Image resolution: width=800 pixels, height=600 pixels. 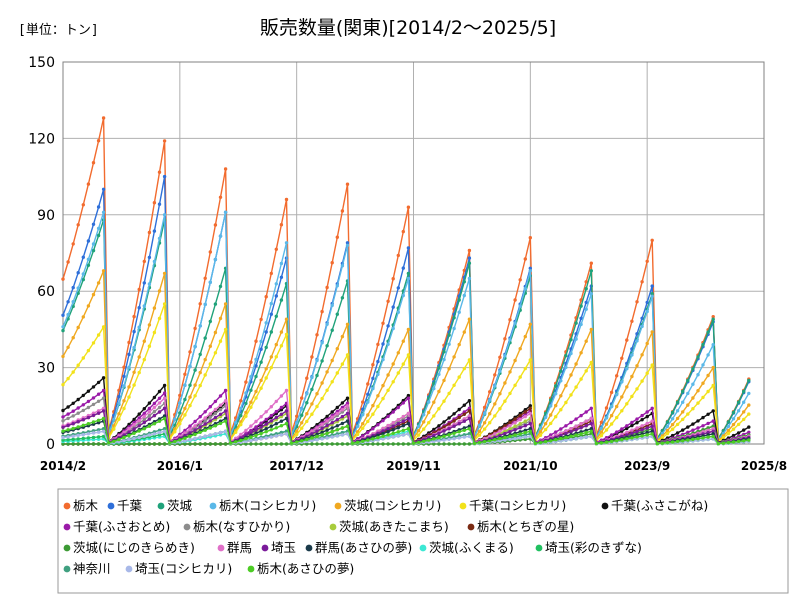 I want to click on legend-label: 茨城(ふくまる), so click(x=471, y=547).